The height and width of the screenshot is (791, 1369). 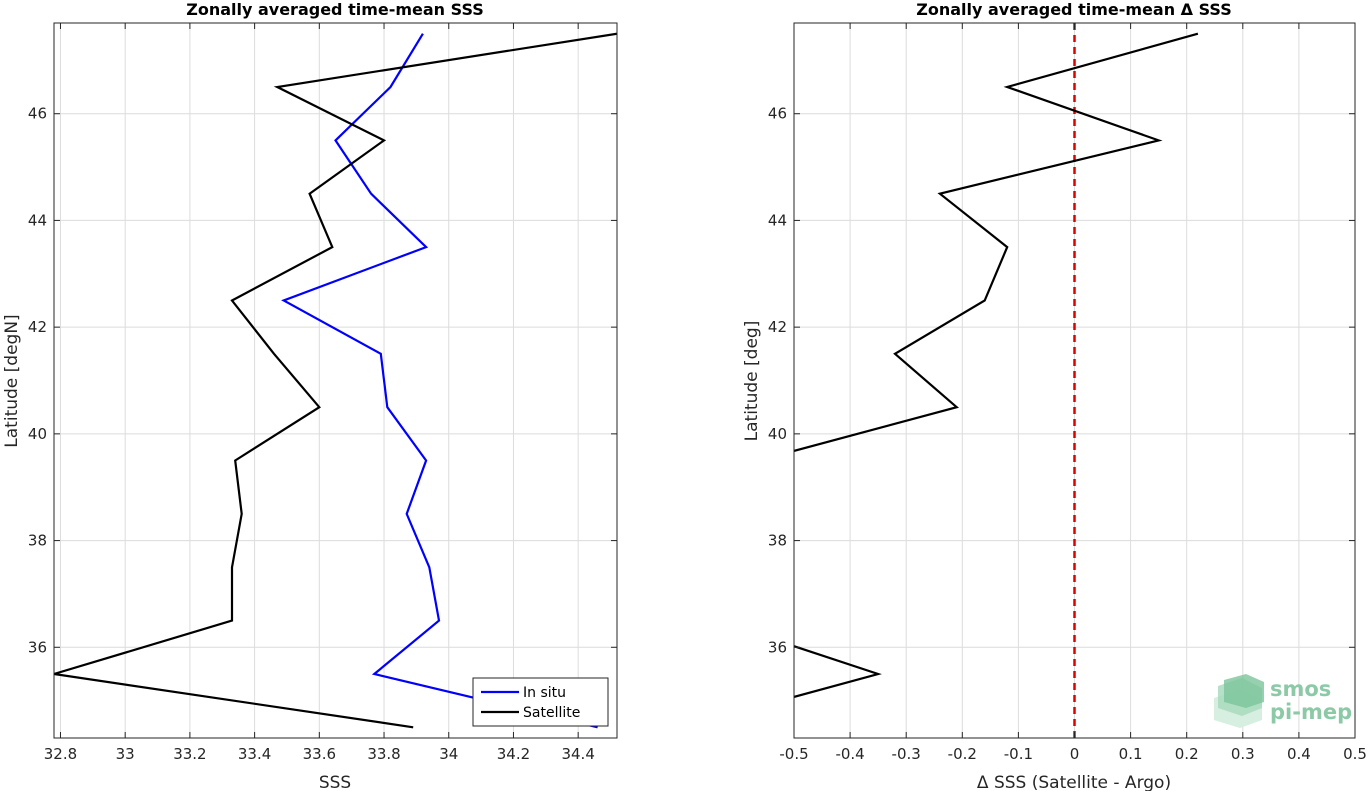 What do you see at coordinates (752, 381) in the screenshot?
I see `right-y-axis-label: Latitude [deg]` at bounding box center [752, 381].